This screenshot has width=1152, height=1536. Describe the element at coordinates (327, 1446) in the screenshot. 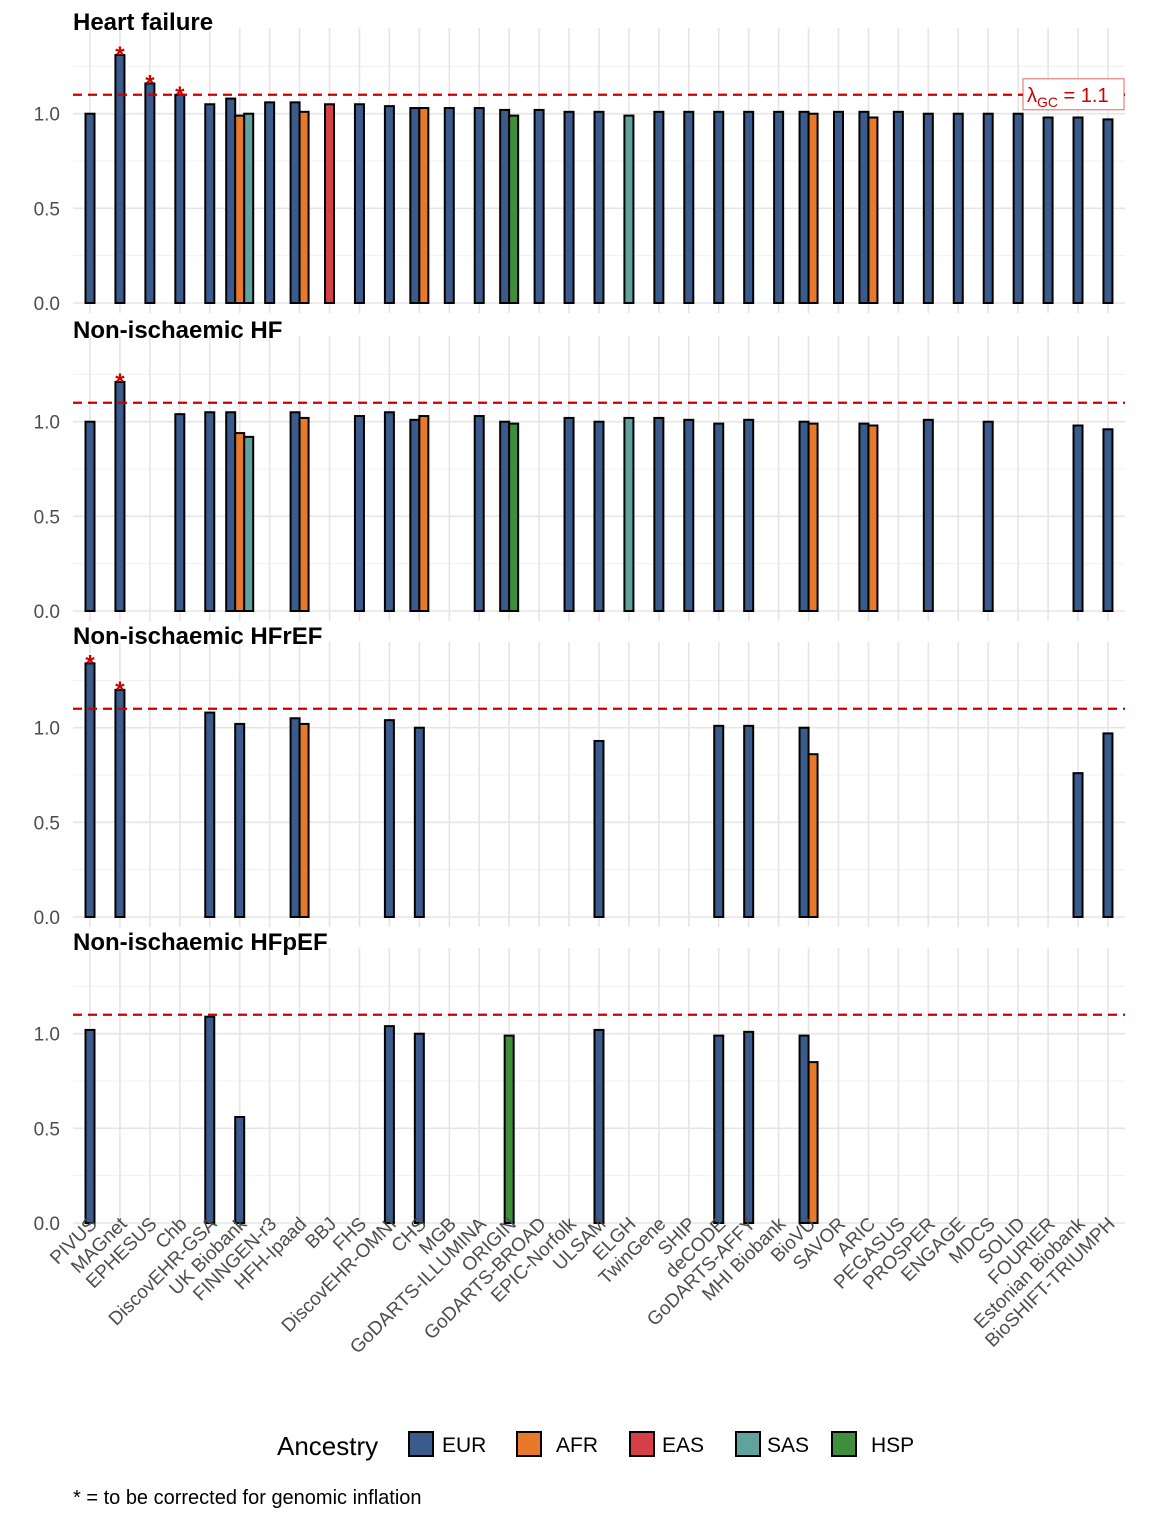

I see `legend-title: Ancestry` at that location.